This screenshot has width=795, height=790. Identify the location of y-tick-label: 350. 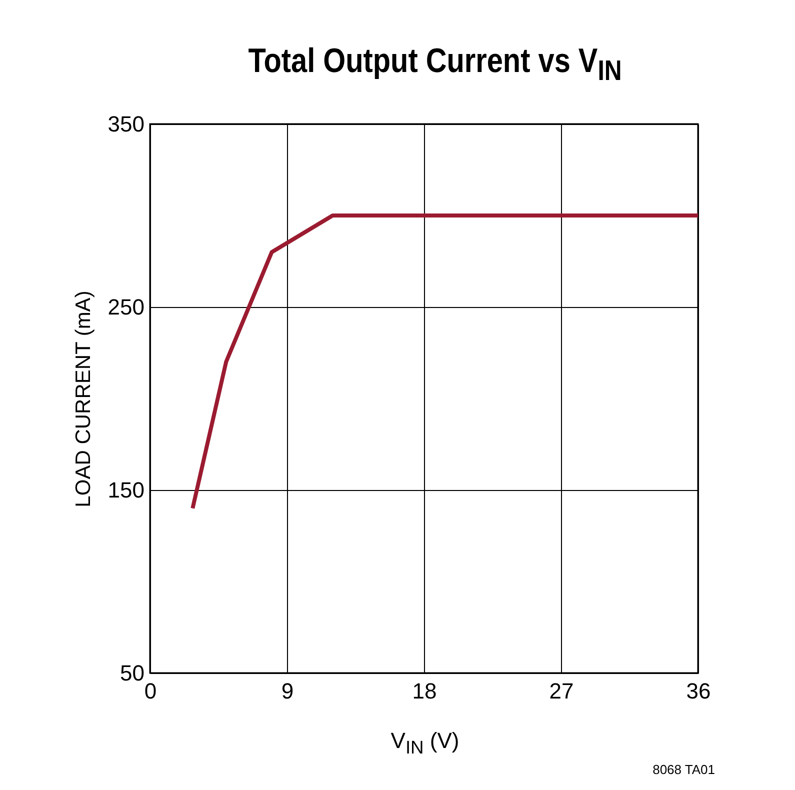
(126, 124).